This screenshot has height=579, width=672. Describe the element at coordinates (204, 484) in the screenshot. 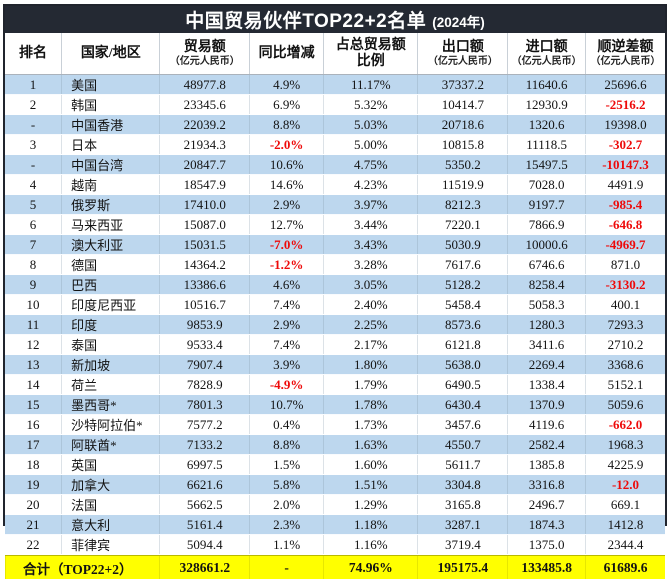

I see `trade-cell: 6621.6` at that location.